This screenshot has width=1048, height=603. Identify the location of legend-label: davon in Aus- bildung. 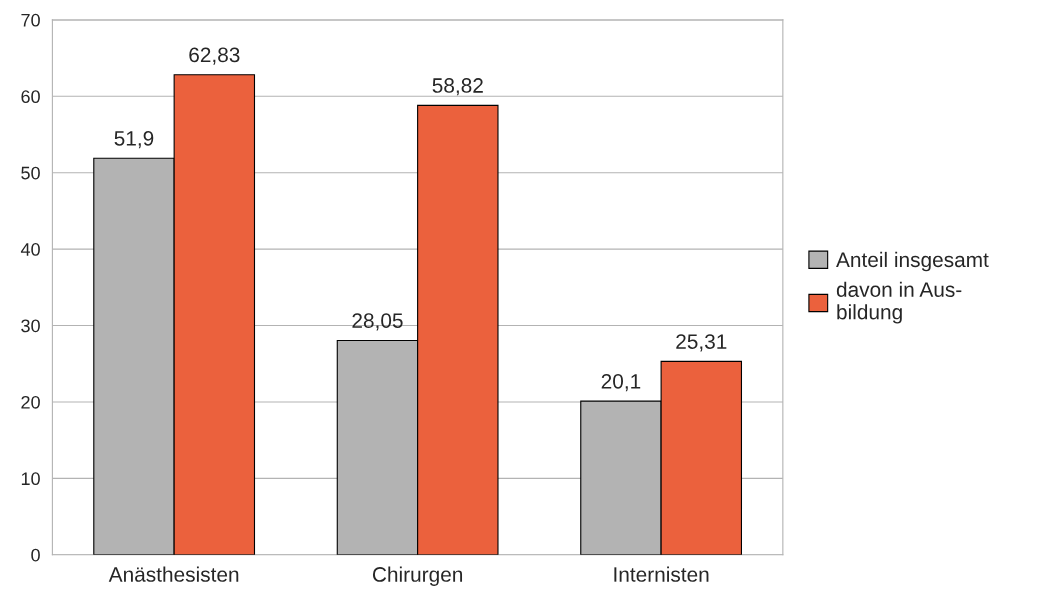
(899, 302).